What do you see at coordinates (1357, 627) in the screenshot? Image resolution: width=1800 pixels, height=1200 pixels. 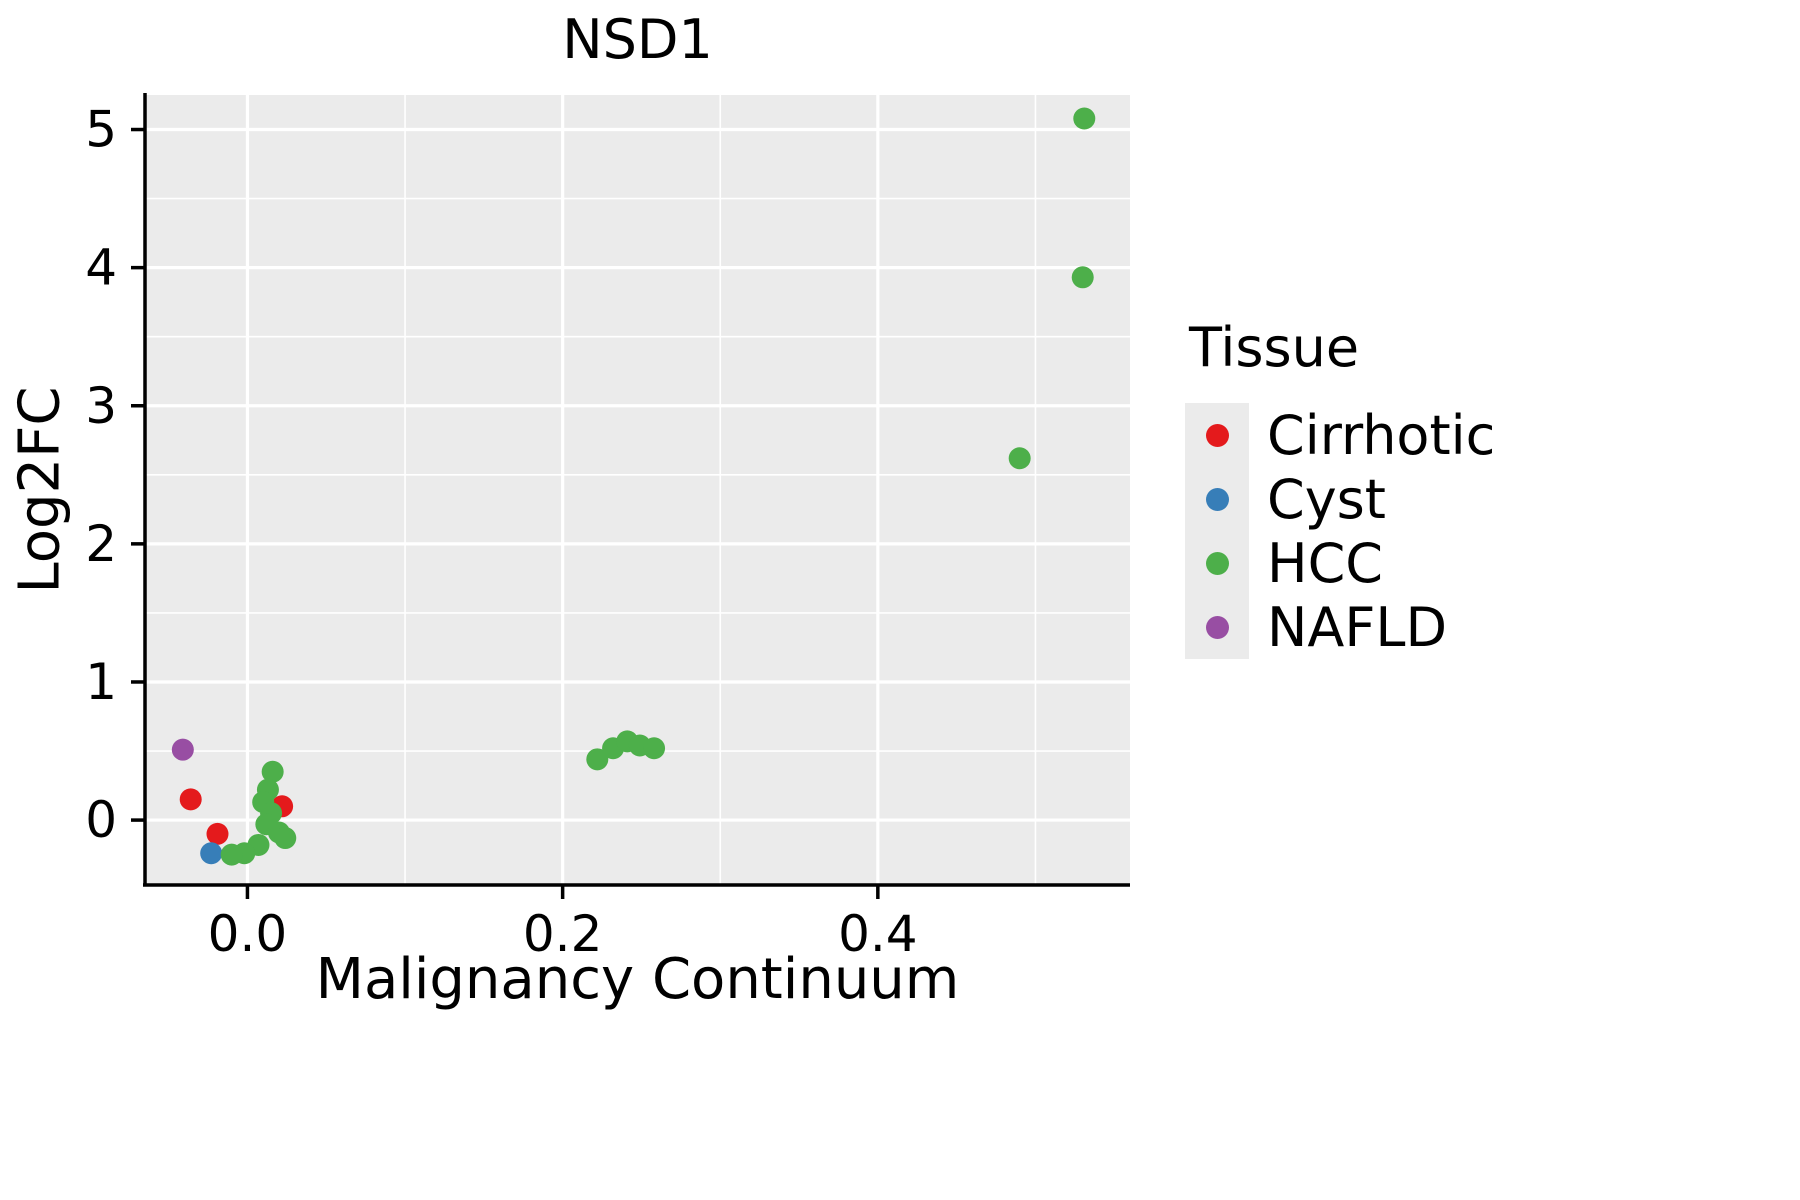 I see `legend-label: NAFLD` at bounding box center [1357, 627].